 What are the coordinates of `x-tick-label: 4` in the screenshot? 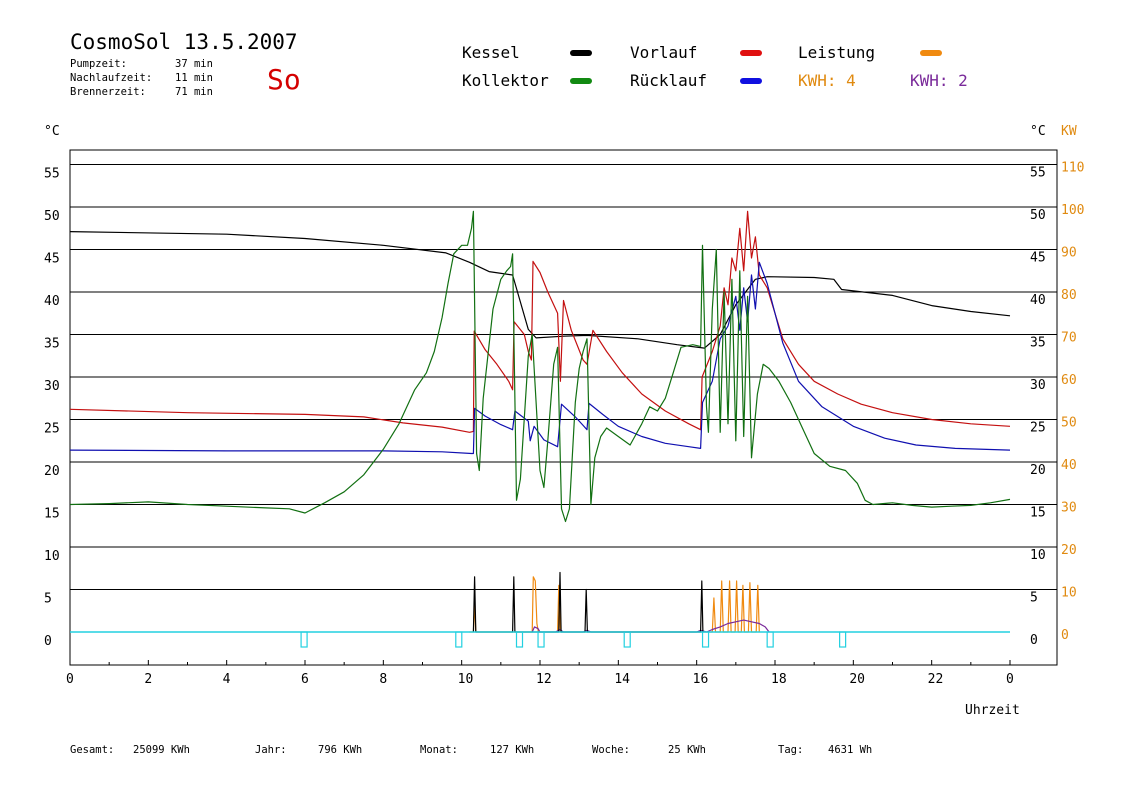 It's located at (227, 679).